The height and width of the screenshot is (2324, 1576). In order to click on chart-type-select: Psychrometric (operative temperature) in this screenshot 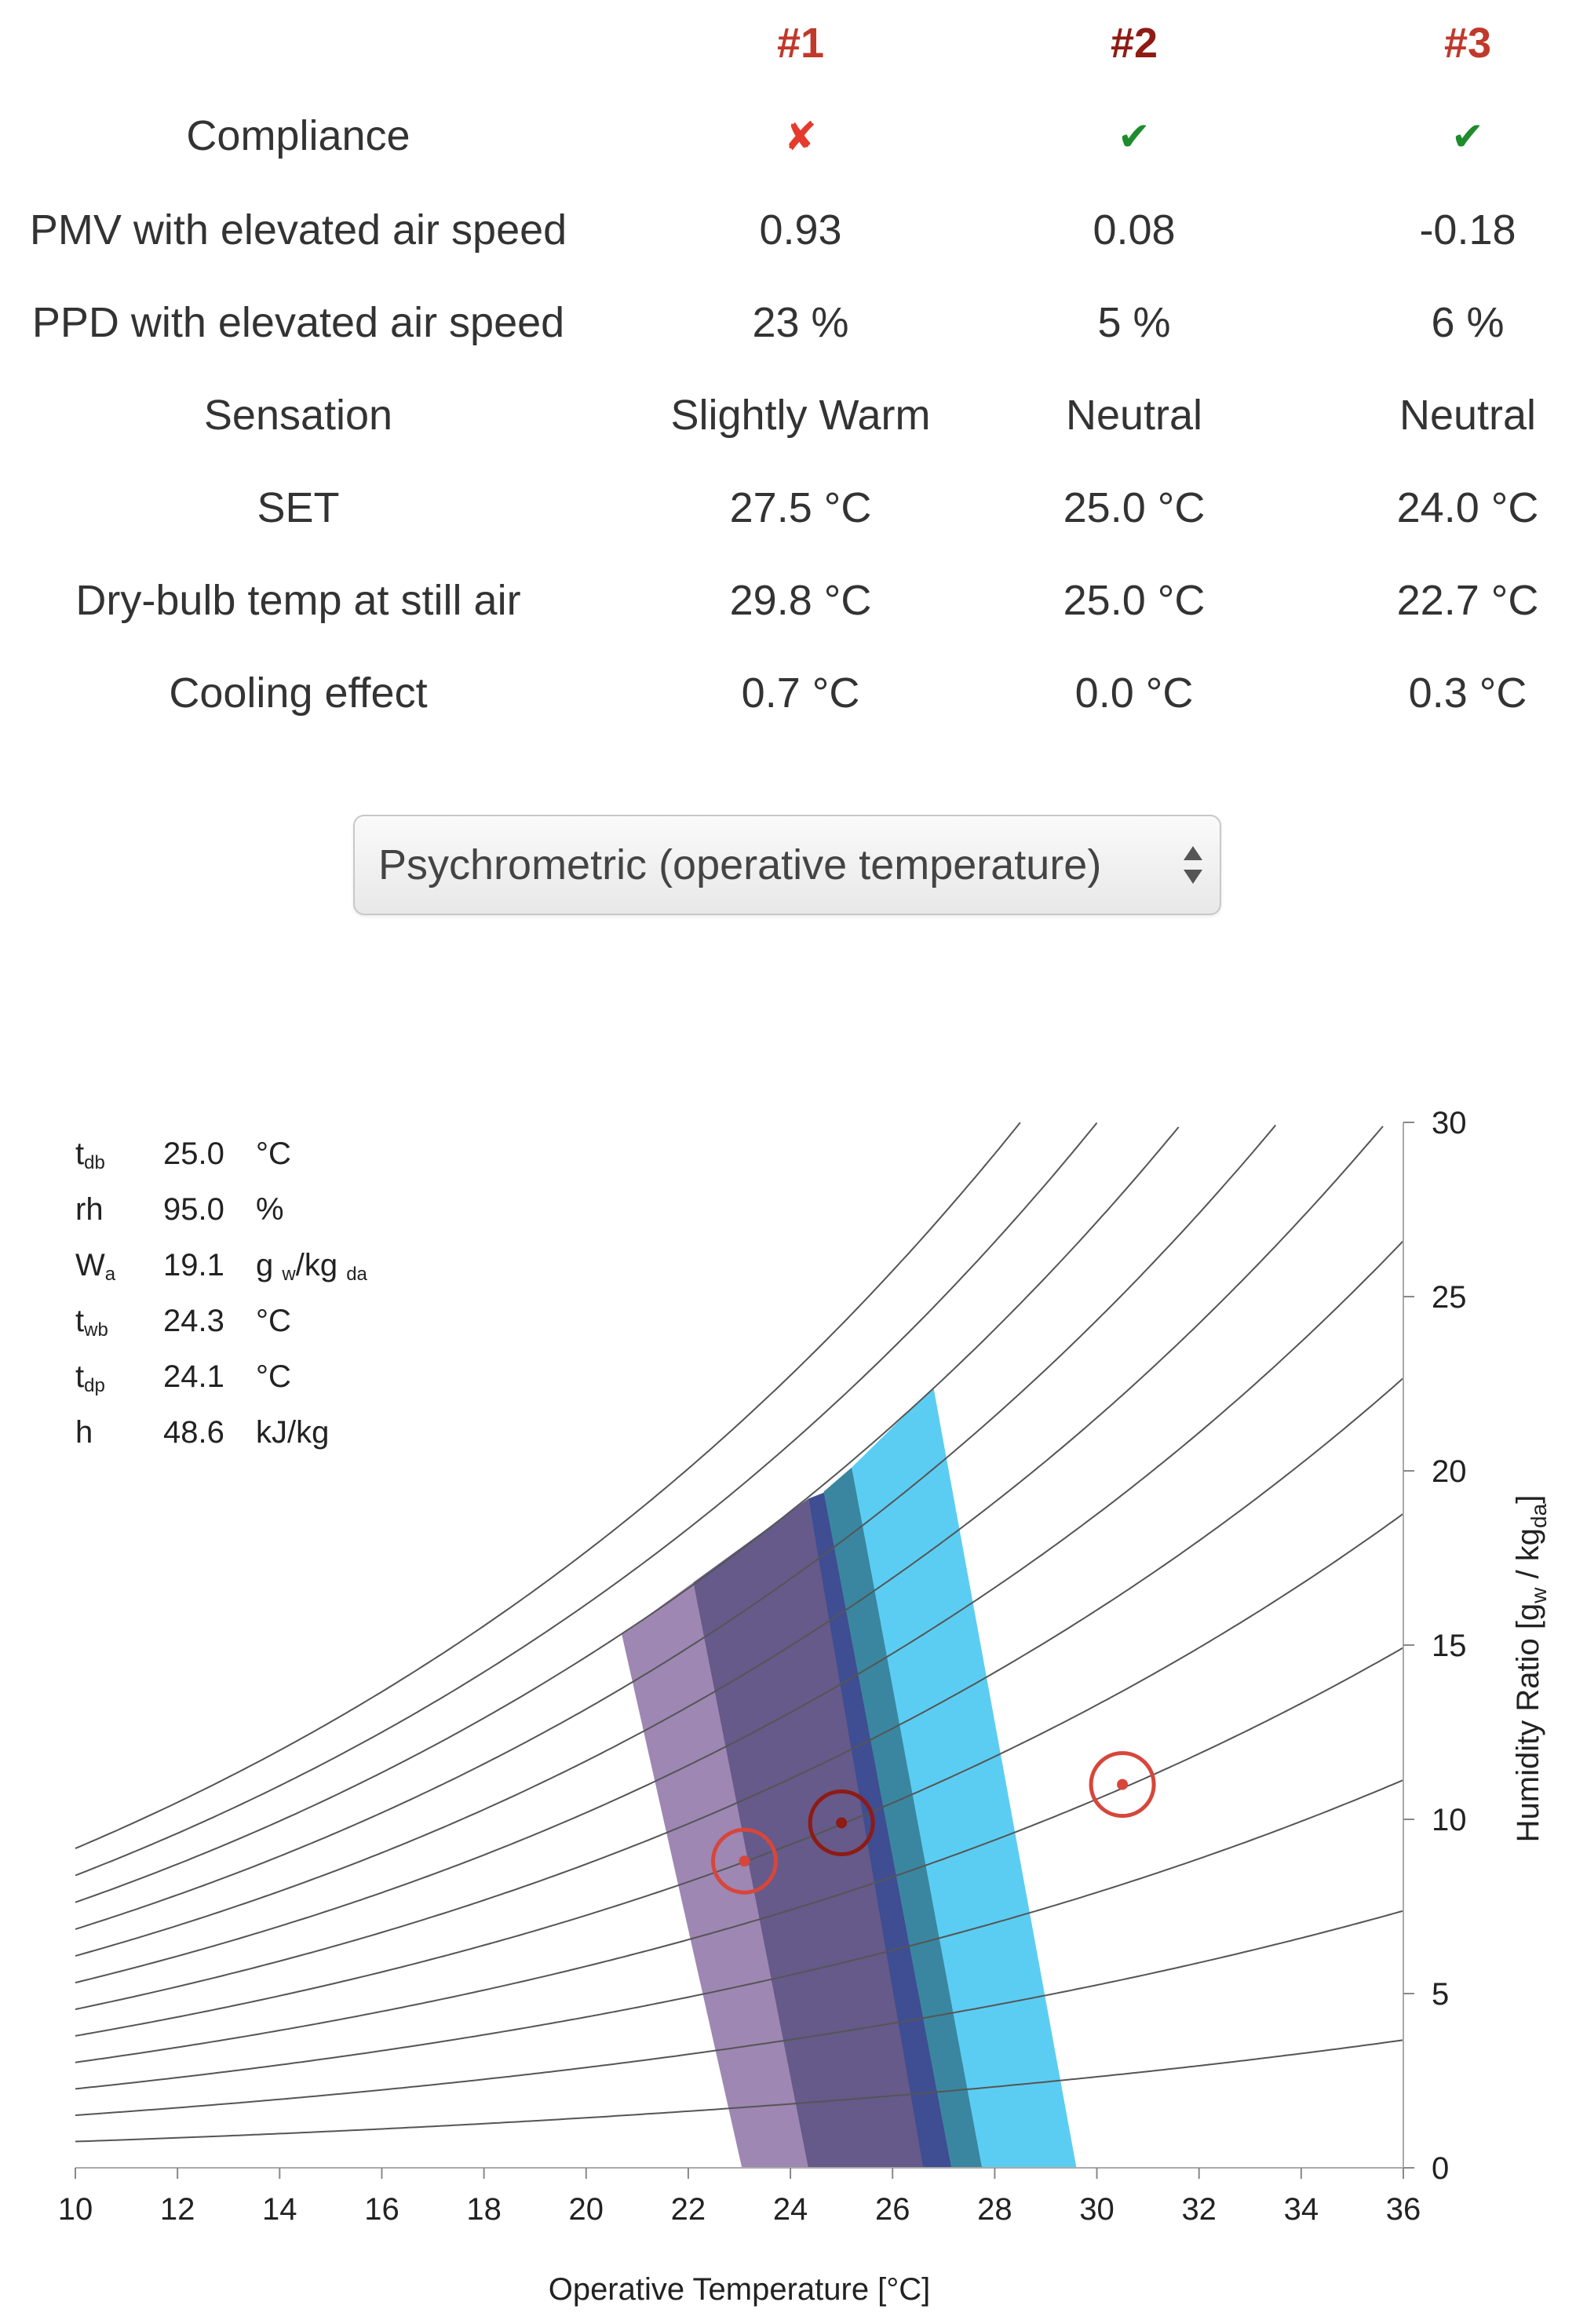, I will do `click(787, 865)`.